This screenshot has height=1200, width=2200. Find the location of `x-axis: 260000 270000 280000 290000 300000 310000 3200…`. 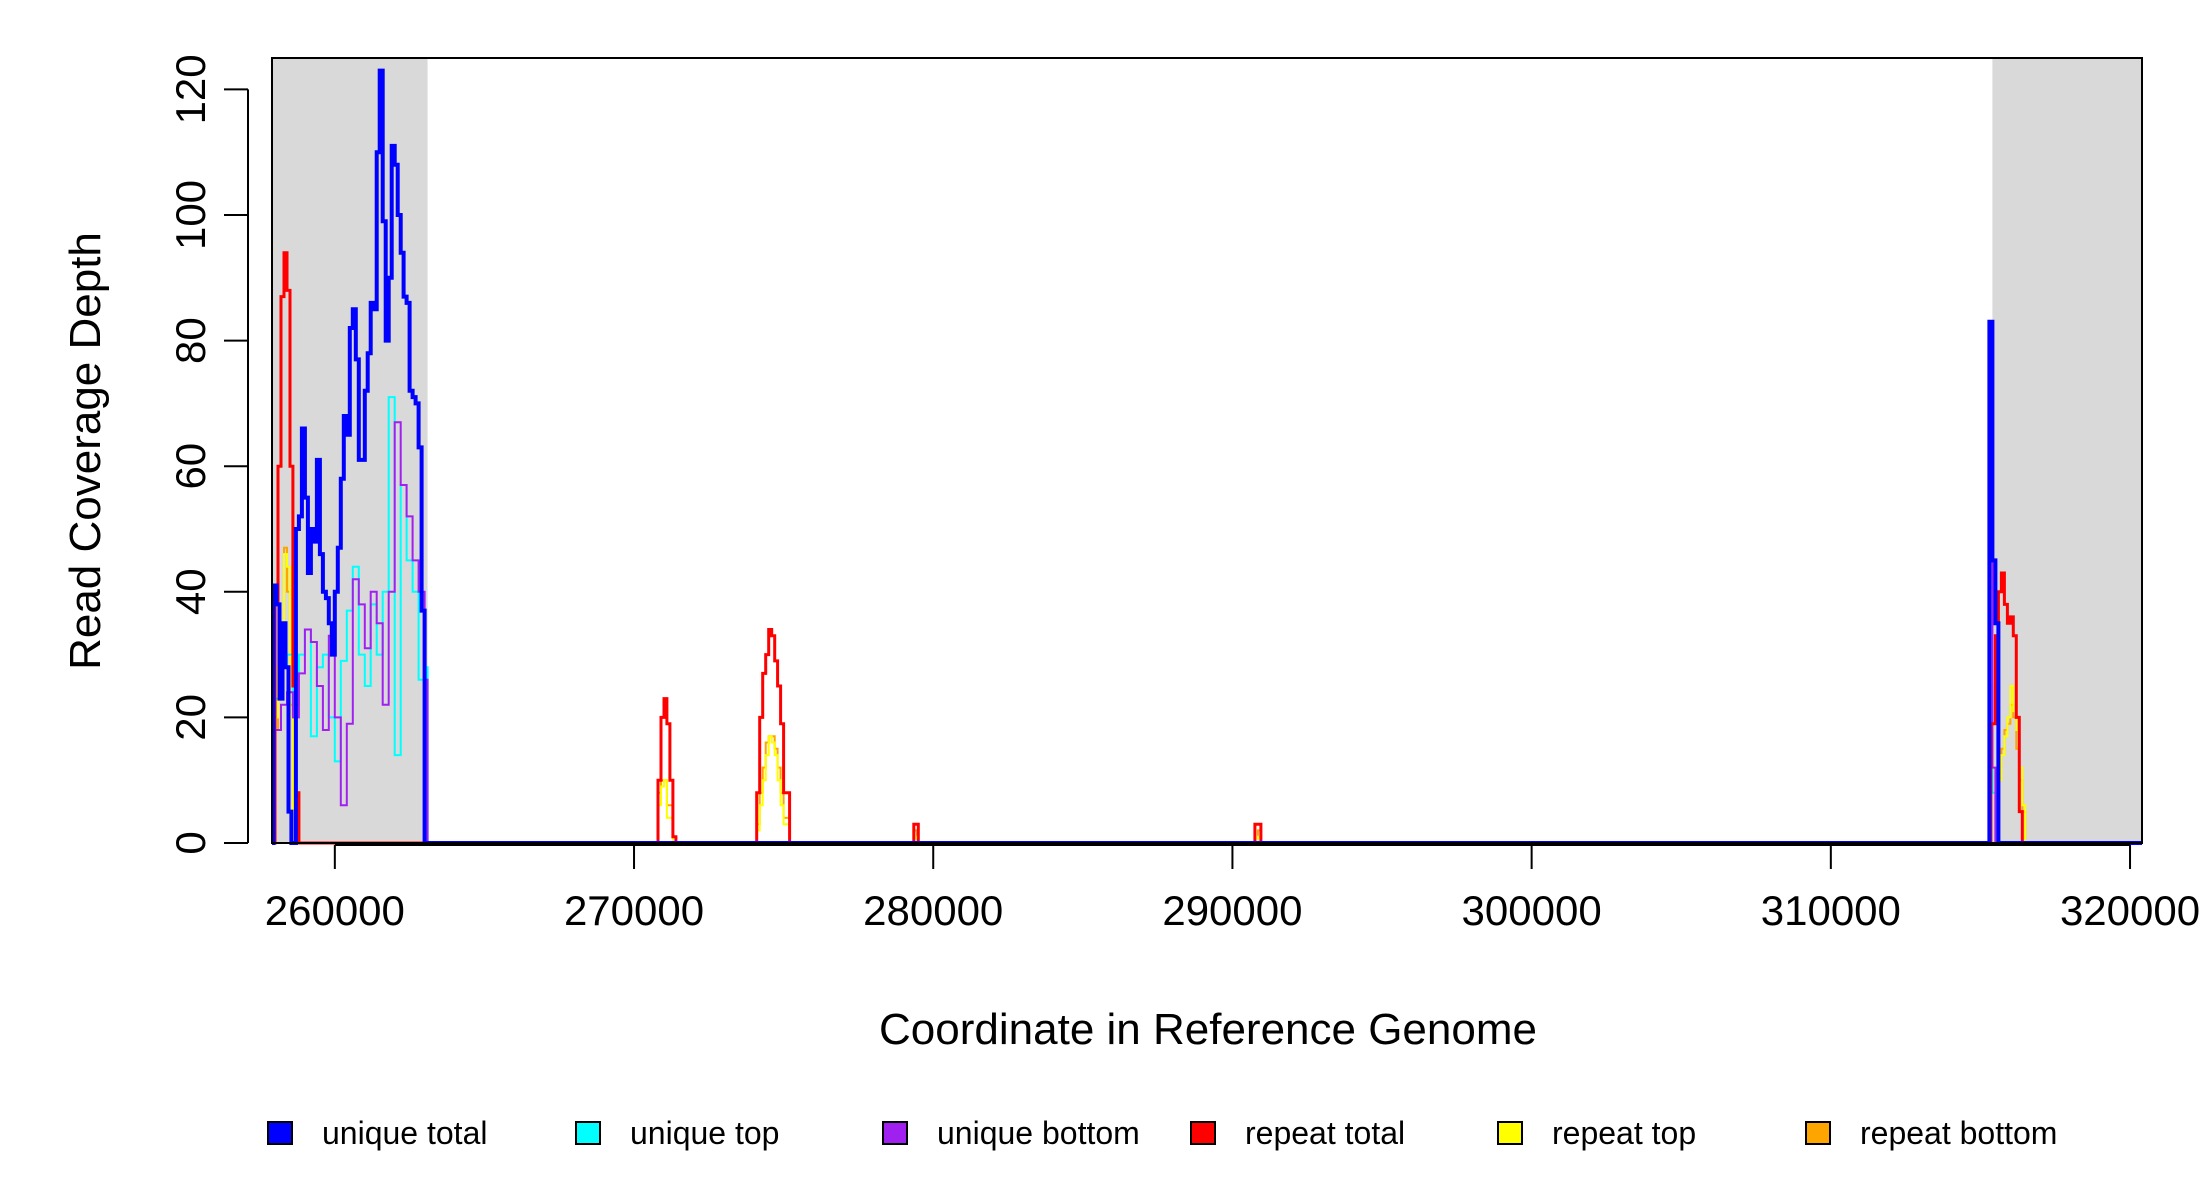

x-axis: 260000 270000 280000 290000 300000 310000 3200… is located at coordinates (1232, 889).